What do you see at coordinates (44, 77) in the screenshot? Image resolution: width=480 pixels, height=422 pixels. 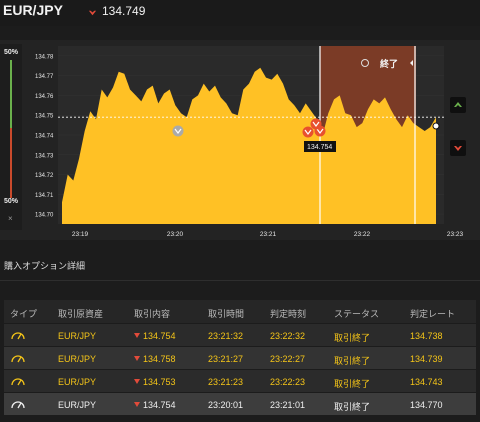 I see `y-tick-label: 134.77` at bounding box center [44, 77].